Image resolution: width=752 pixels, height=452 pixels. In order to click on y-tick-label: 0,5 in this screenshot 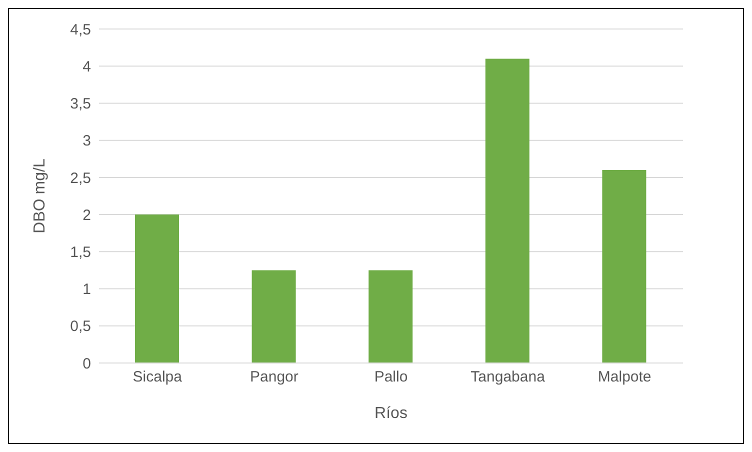, I will do `click(80, 327)`.